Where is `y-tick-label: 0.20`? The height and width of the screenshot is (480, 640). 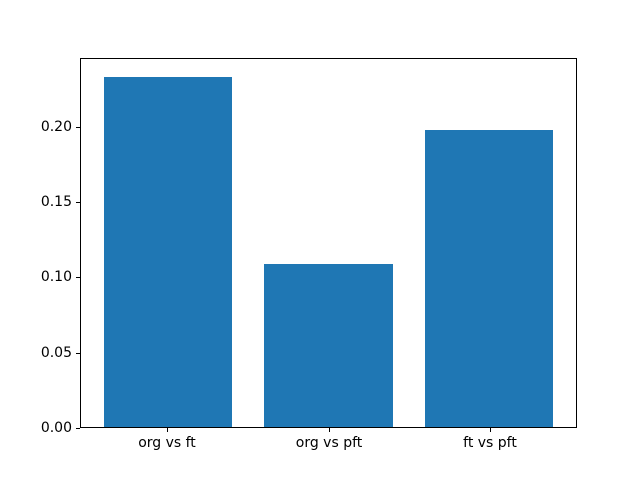 y-tick-label: 0.20 is located at coordinates (56, 127).